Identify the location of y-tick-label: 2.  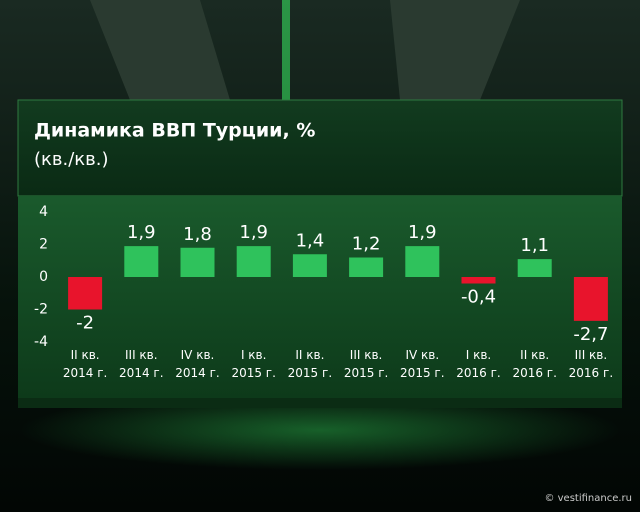
(43, 245).